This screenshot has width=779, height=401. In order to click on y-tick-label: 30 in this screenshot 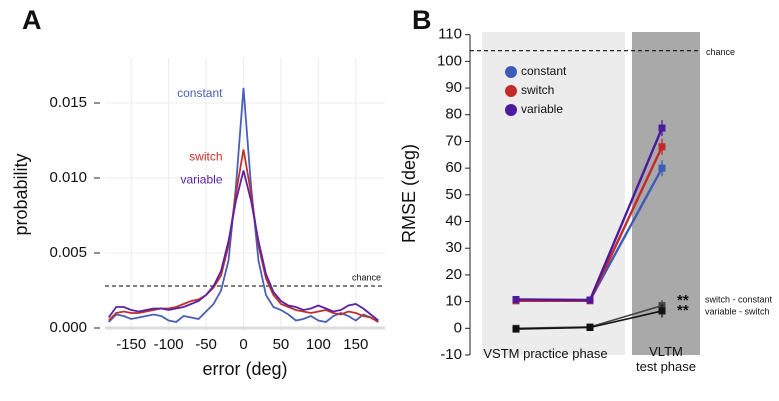, I will do `click(453, 247)`.